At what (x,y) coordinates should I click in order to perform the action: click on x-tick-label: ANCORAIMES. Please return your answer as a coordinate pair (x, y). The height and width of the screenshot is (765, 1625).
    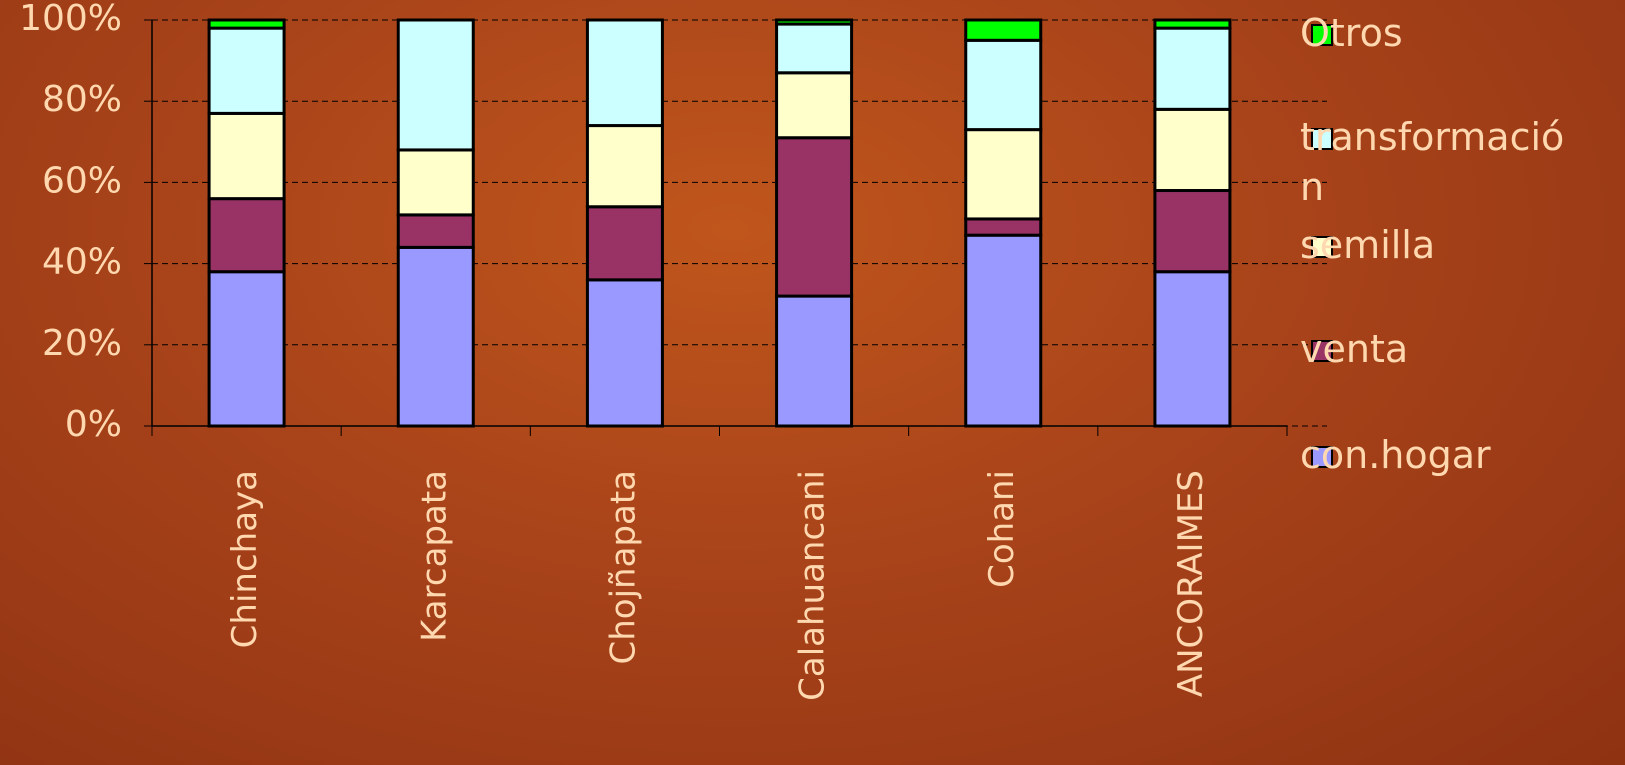
    Looking at the image, I should click on (1191, 583).